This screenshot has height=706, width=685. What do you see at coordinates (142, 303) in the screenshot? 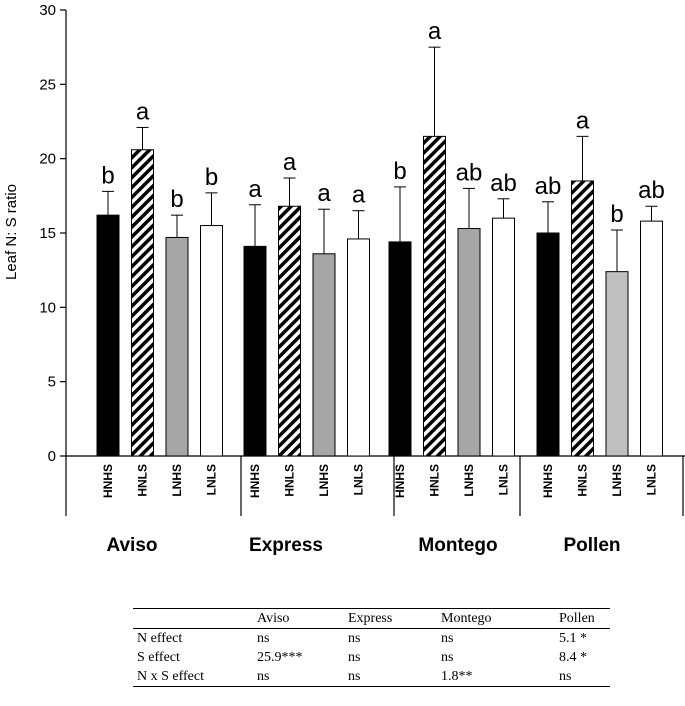
I see `bar-hnls-aviso` at bounding box center [142, 303].